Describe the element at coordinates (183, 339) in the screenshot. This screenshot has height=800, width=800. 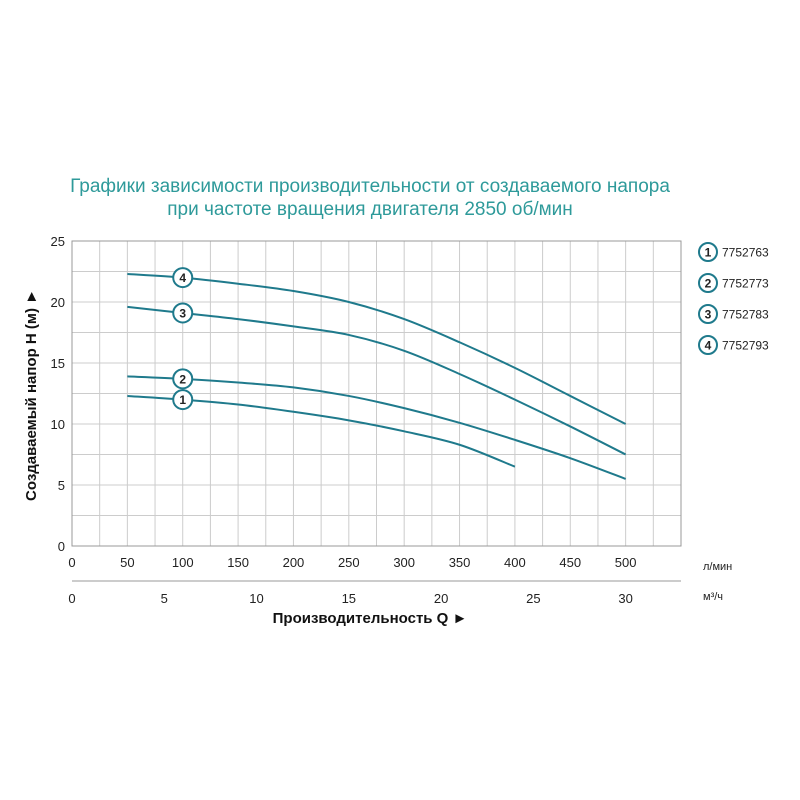
I see `series-badges: 1 2 3 4` at that location.